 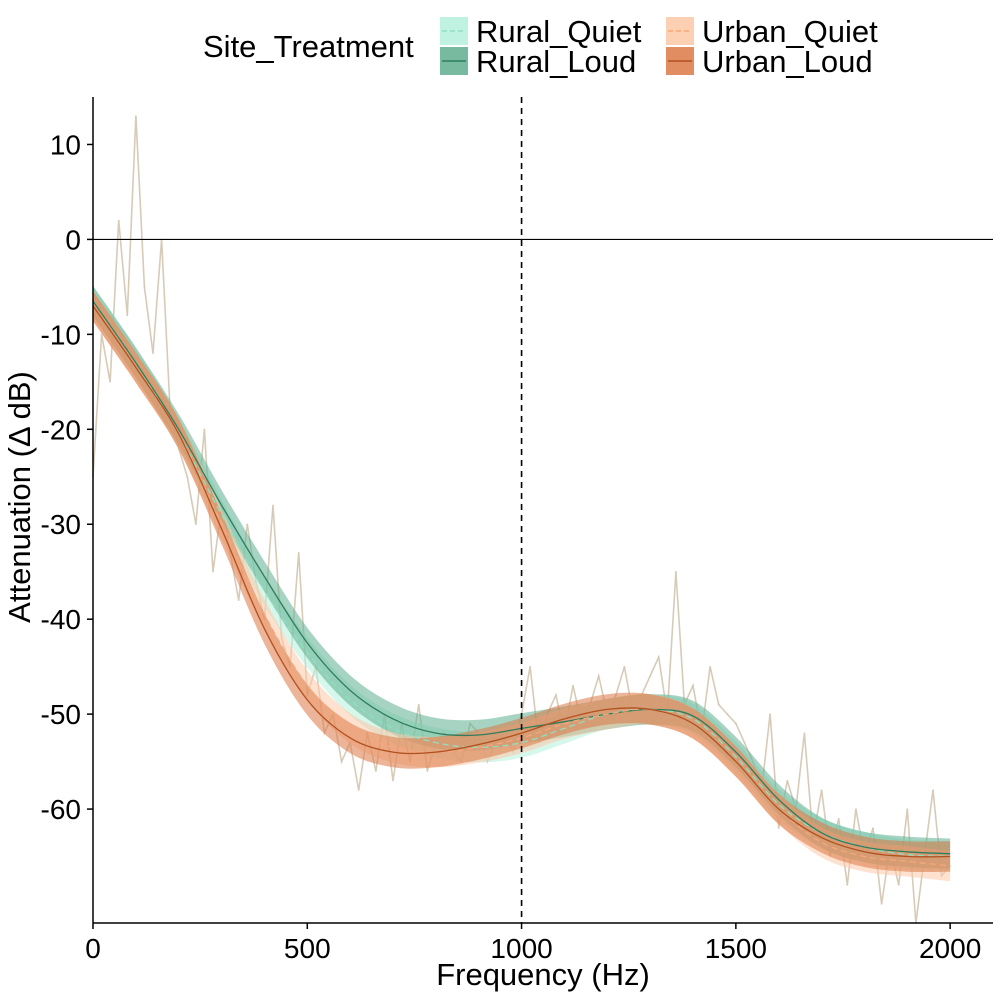 I want to click on y-tick-label: -50, so click(x=61, y=714).